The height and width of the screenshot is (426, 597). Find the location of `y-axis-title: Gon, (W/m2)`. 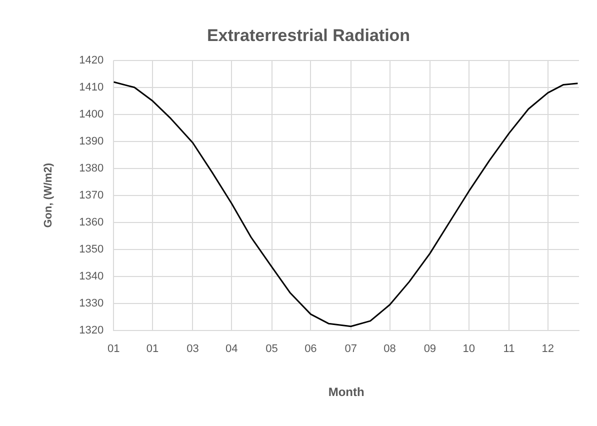

y-axis-title: Gon, (W/m2) is located at coordinates (48, 195).